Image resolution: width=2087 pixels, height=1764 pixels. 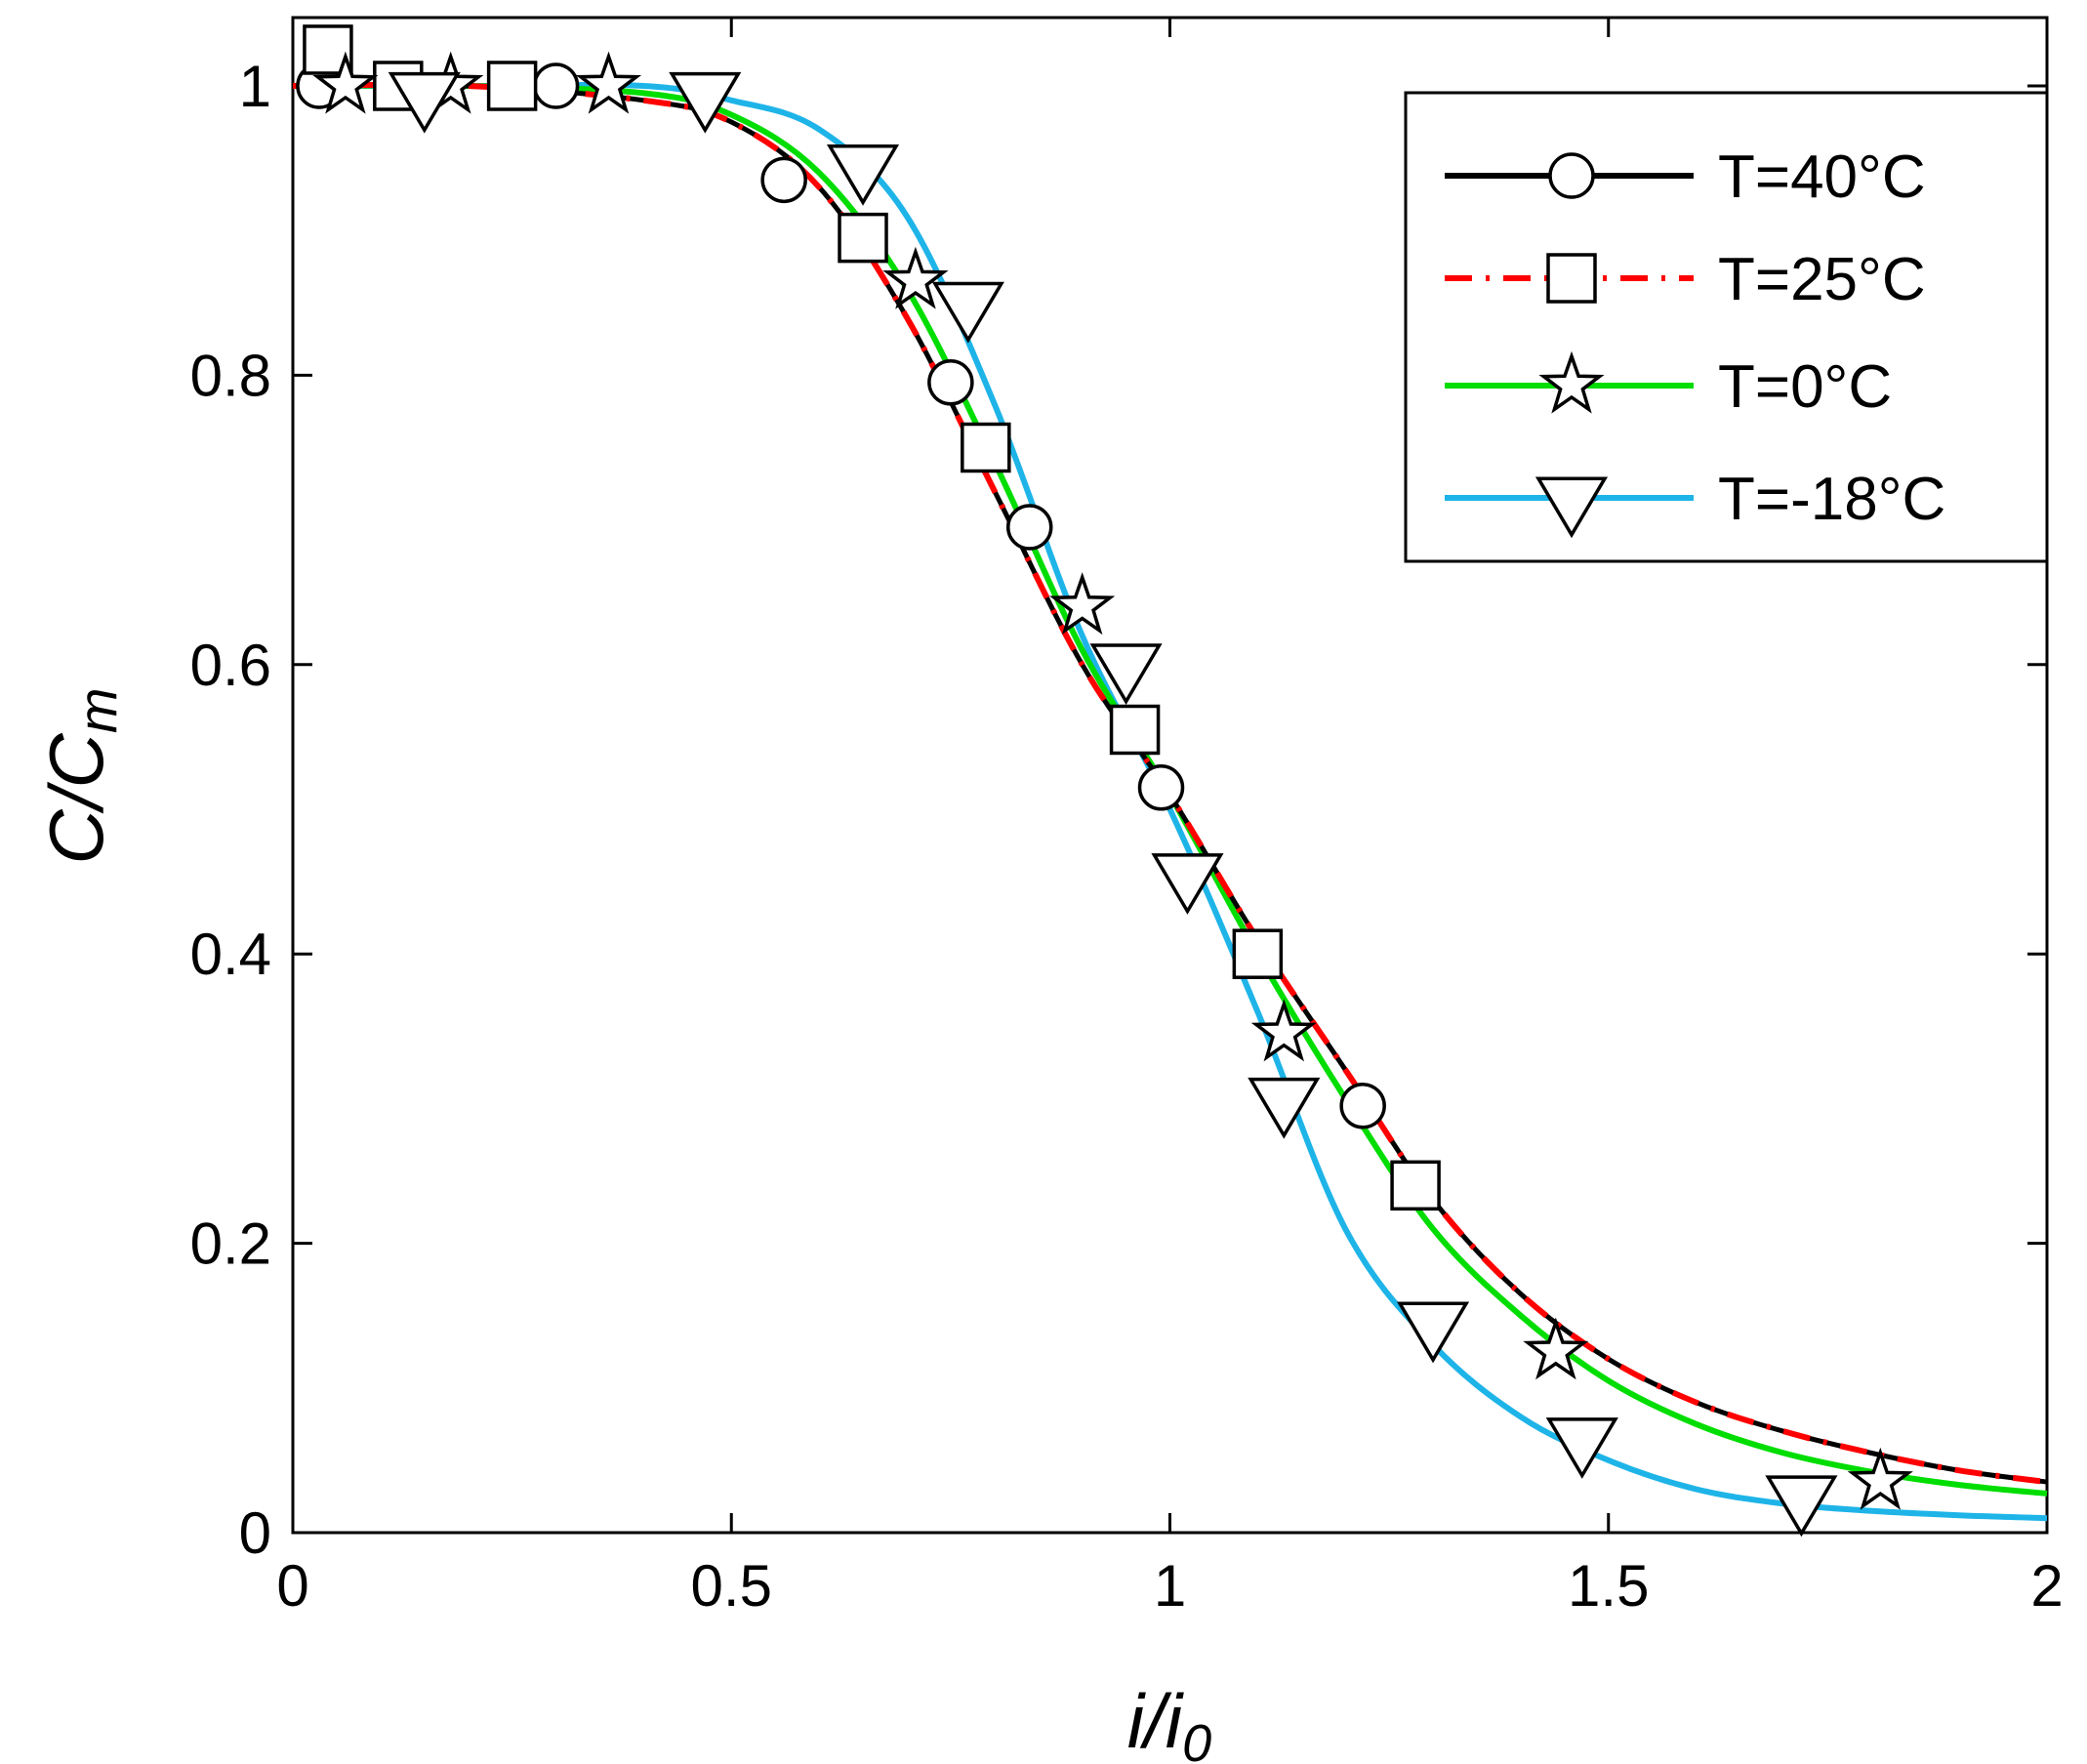 What do you see at coordinates (1805, 387) in the screenshot?
I see `legend-label: T=0°C` at bounding box center [1805, 387].